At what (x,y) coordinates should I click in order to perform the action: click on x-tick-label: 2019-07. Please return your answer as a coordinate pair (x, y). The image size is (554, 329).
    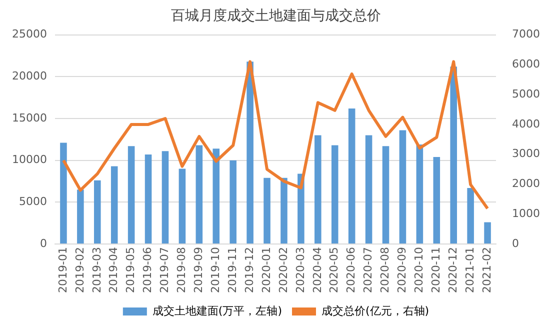
    Looking at the image, I should click on (165, 270).